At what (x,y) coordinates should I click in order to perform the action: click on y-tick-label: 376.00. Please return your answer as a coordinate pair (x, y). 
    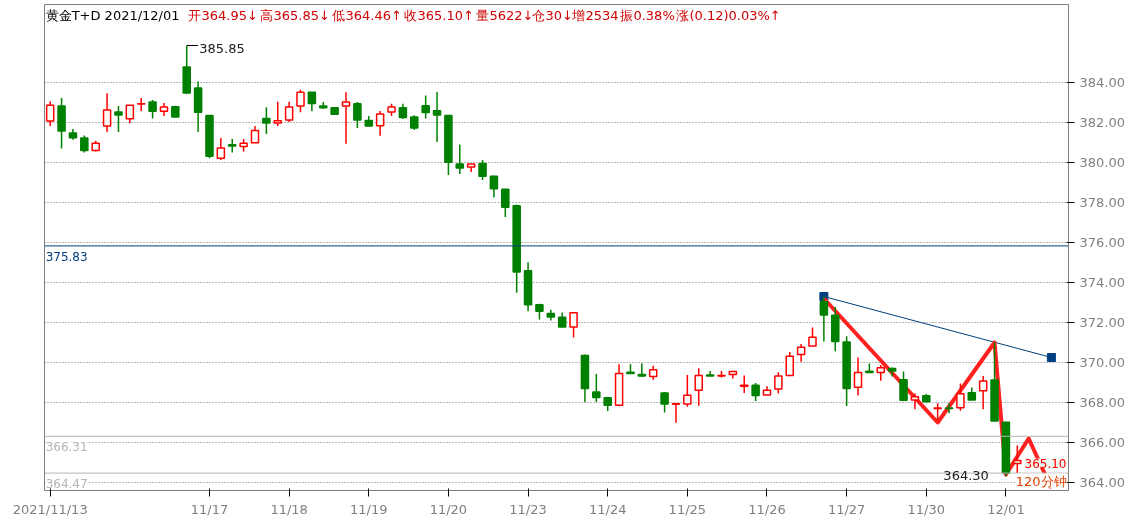
    Looking at the image, I should click on (1102, 242).